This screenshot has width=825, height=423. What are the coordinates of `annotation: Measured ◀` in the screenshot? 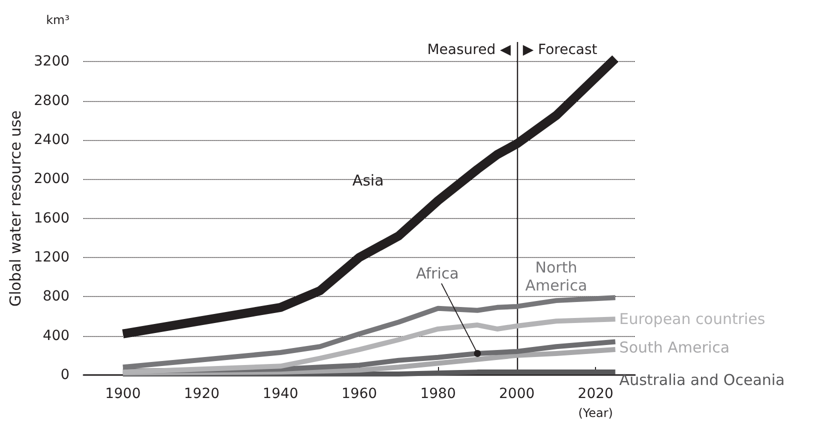 It's located at (469, 50).